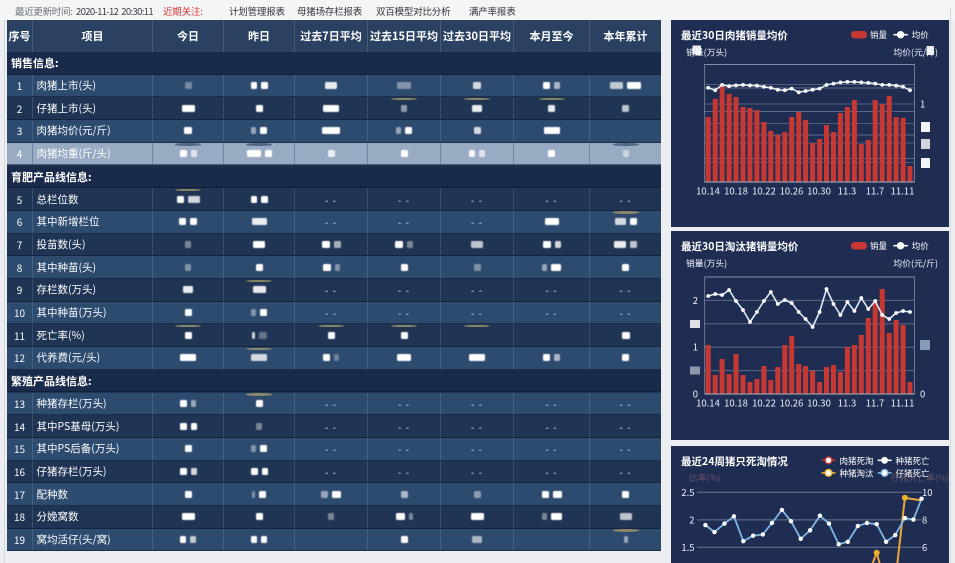 Image resolution: width=955 pixels, height=563 pixels. What do you see at coordinates (913, 461) in the screenshot?
I see `svg-text: 种猪死亡` at bounding box center [913, 461].